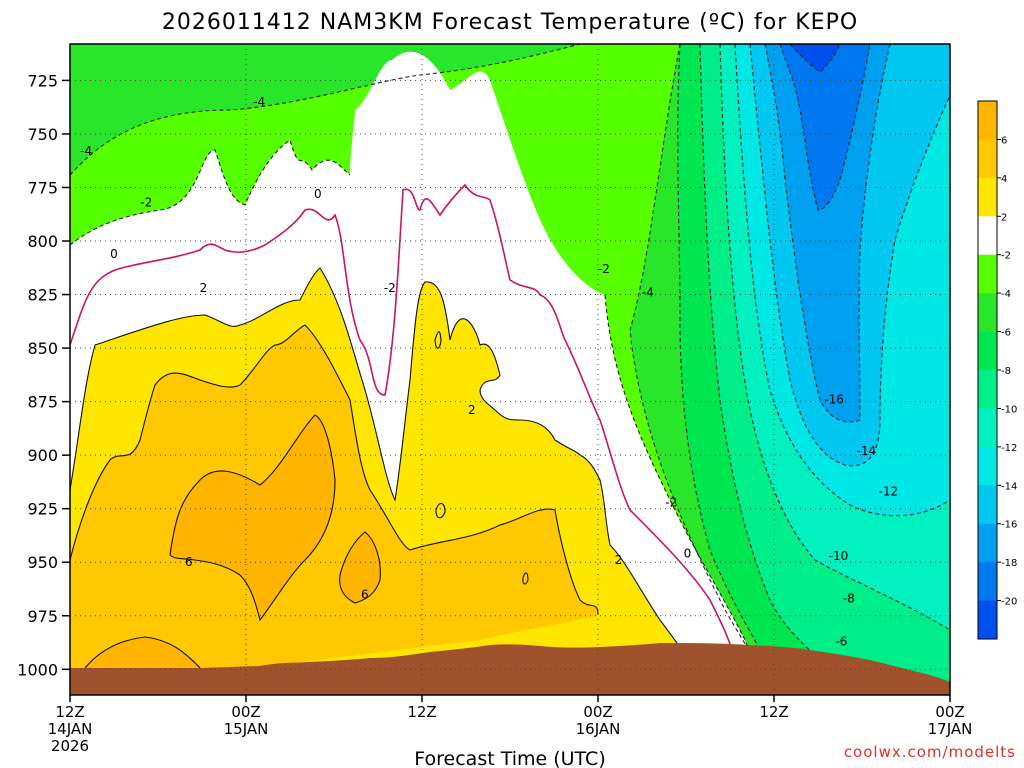  Describe the element at coordinates (42, 80) in the screenshot. I see `y-tick-label: 725` at that location.